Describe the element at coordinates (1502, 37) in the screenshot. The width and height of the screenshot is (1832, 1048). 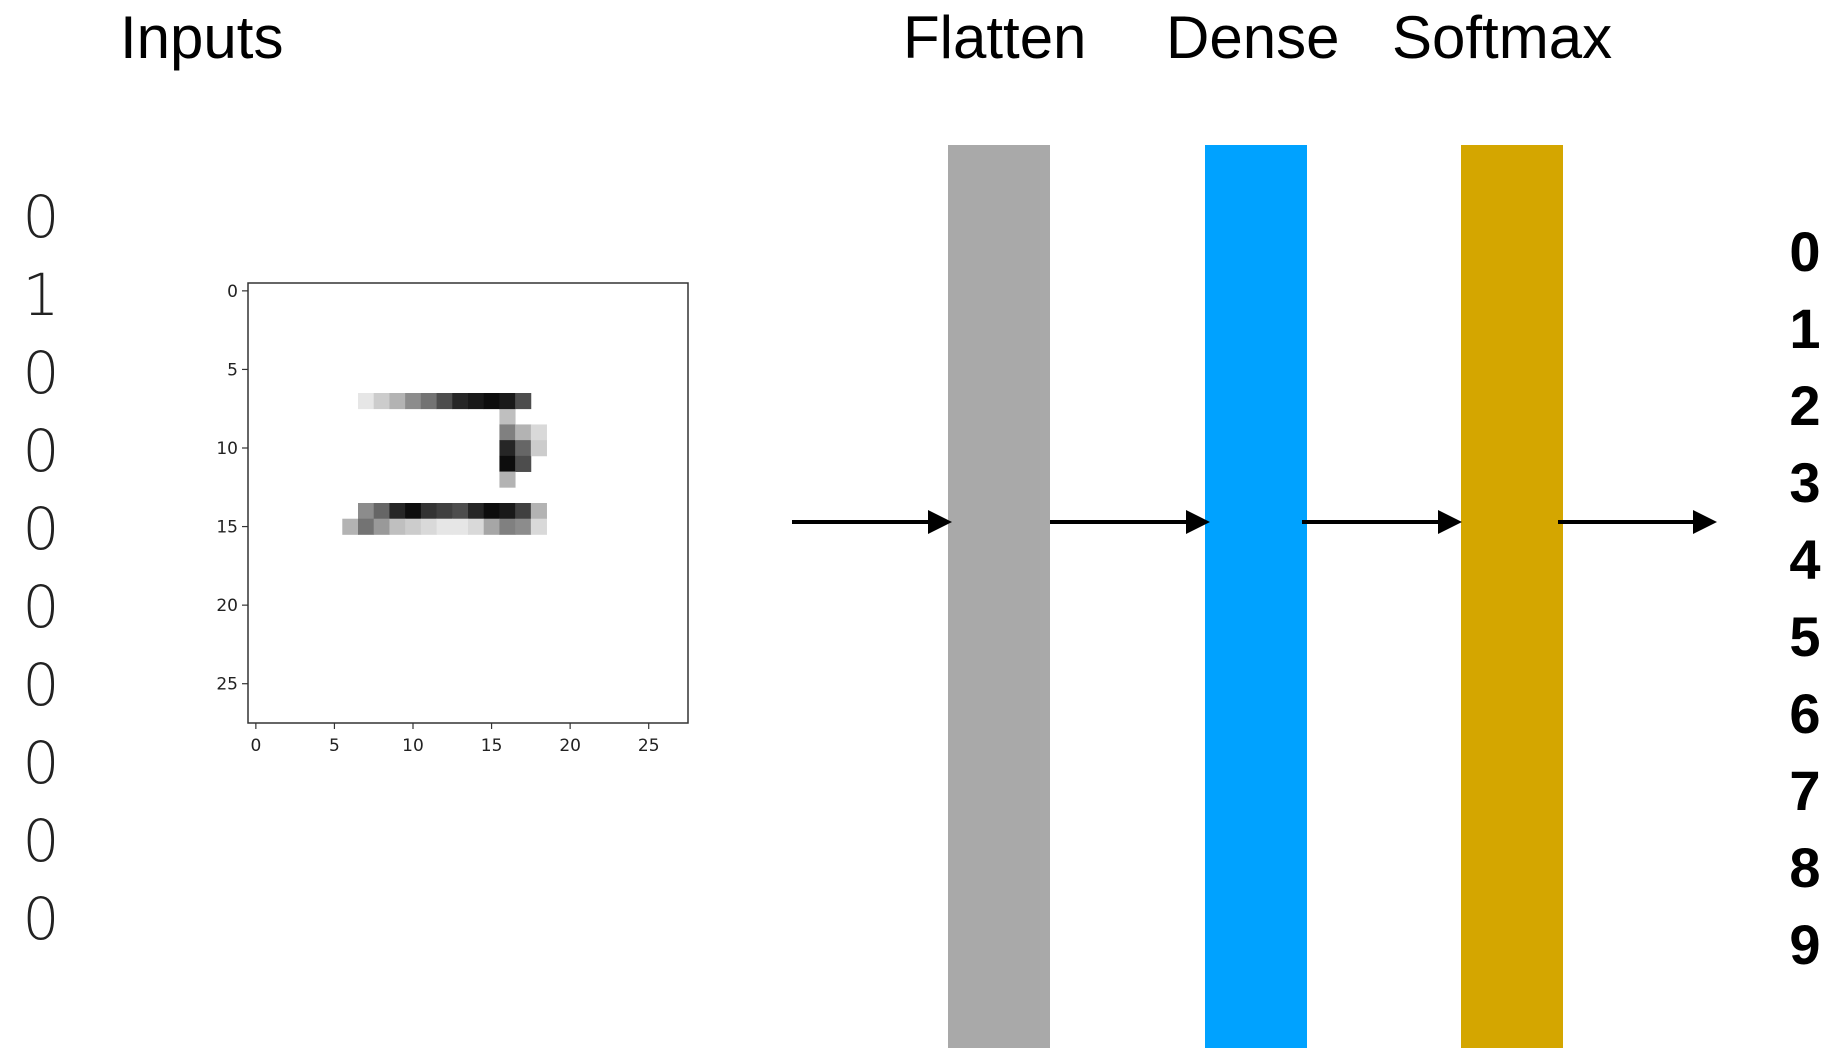
I see `softmax-header: Softmax` at that location.